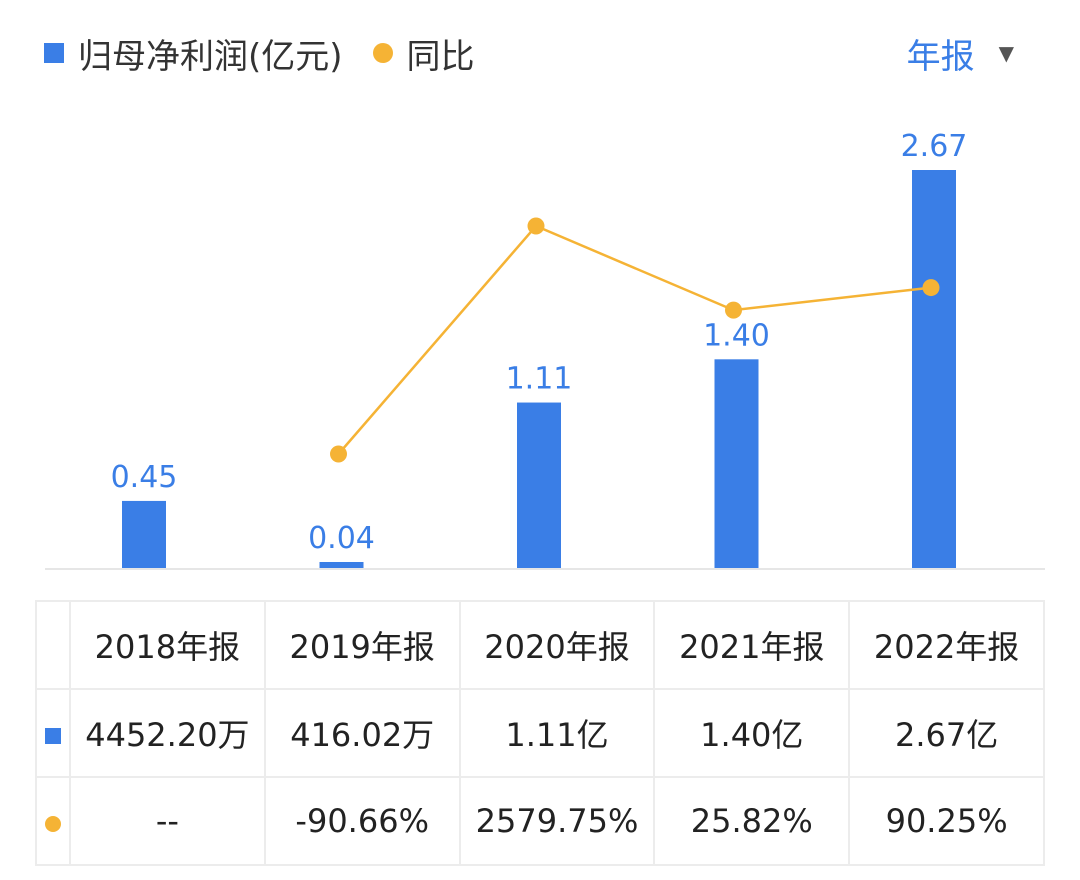  I want to click on table-header-cell: 2021年报, so click(752, 645).